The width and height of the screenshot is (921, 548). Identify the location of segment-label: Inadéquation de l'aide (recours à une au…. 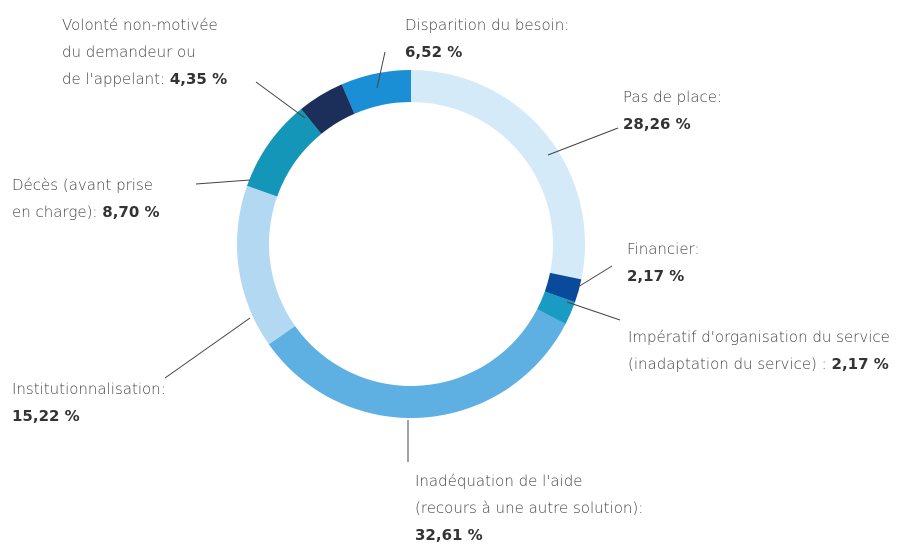
(529, 508).